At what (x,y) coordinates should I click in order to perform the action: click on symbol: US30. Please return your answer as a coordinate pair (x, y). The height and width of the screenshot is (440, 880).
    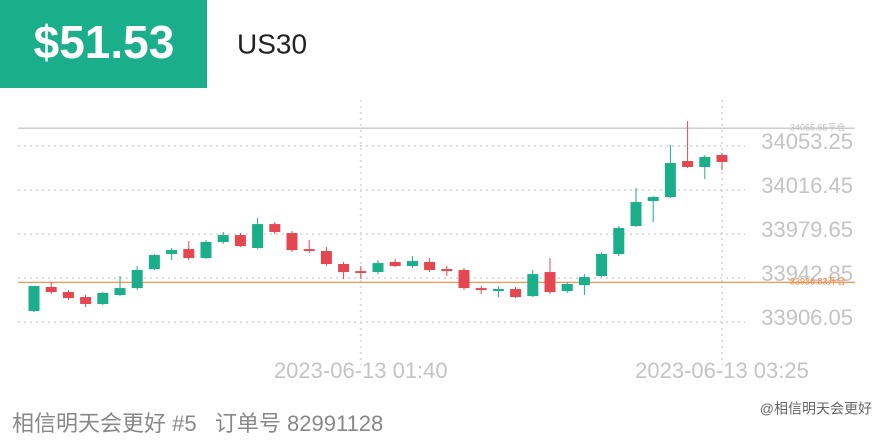
    Looking at the image, I should click on (272, 43).